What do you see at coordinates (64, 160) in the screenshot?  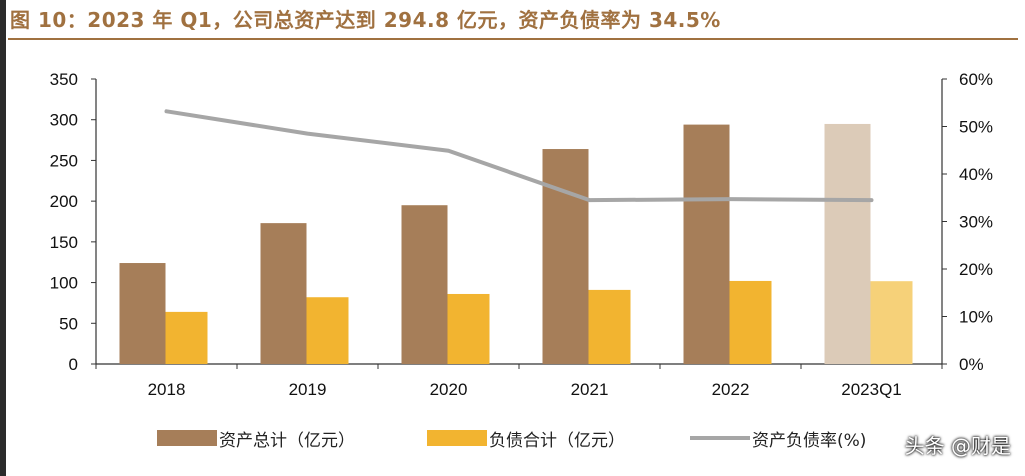 I see `y-left-tick-label: 250` at bounding box center [64, 160].